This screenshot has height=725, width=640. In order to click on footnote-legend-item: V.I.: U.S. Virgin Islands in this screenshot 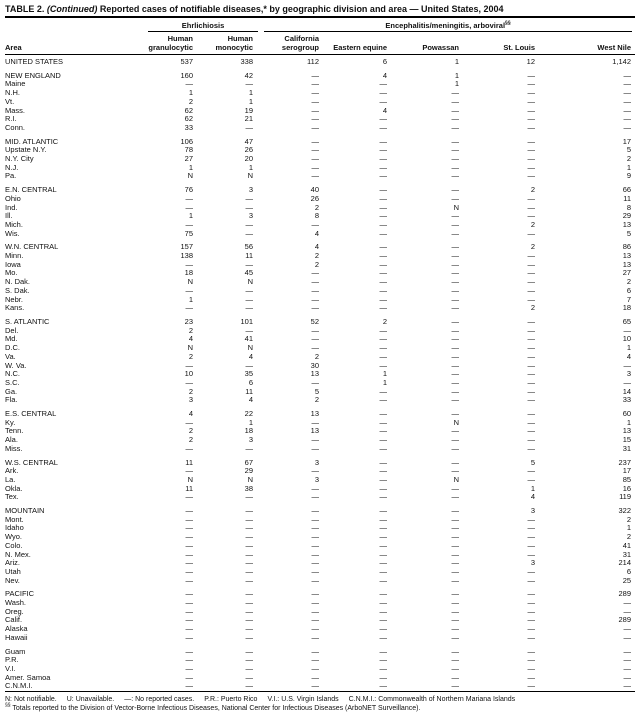, I will do `click(303, 700)`.